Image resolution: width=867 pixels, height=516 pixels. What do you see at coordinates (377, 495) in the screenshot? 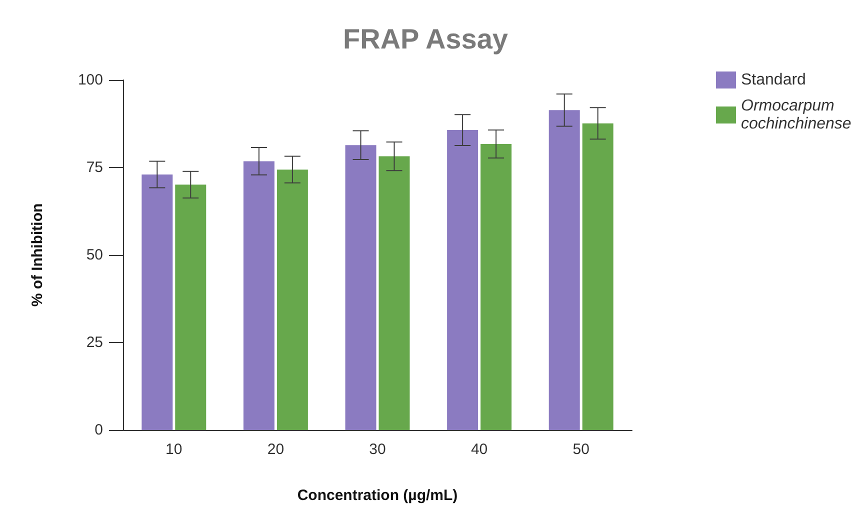
I see `x-axis-title: Concentration (µg/mL)` at bounding box center [377, 495].